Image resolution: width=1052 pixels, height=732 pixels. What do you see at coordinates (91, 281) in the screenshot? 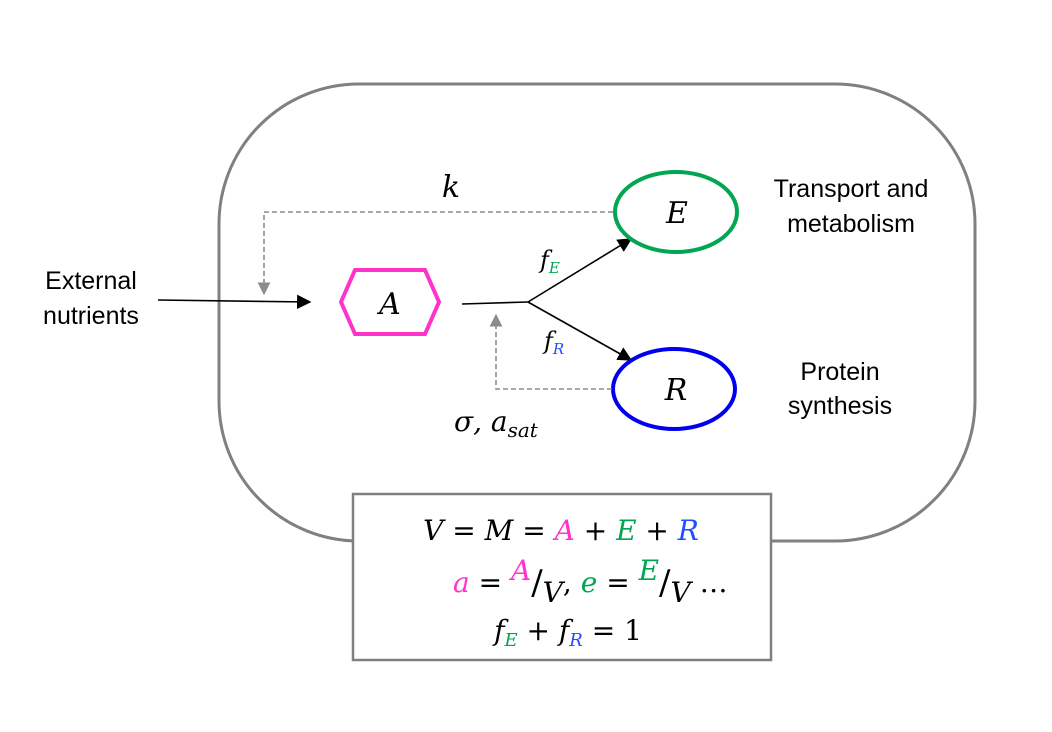
I see `external-nutrients-label: External` at bounding box center [91, 281].